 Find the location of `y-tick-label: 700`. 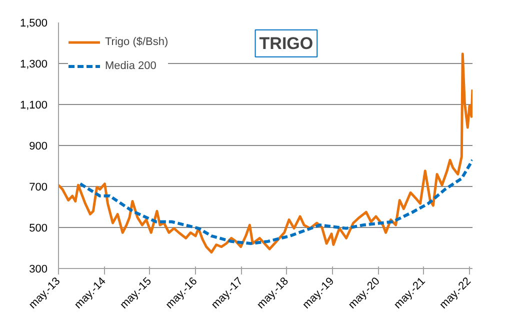

y-tick-label: 700 is located at coordinates (38, 188).